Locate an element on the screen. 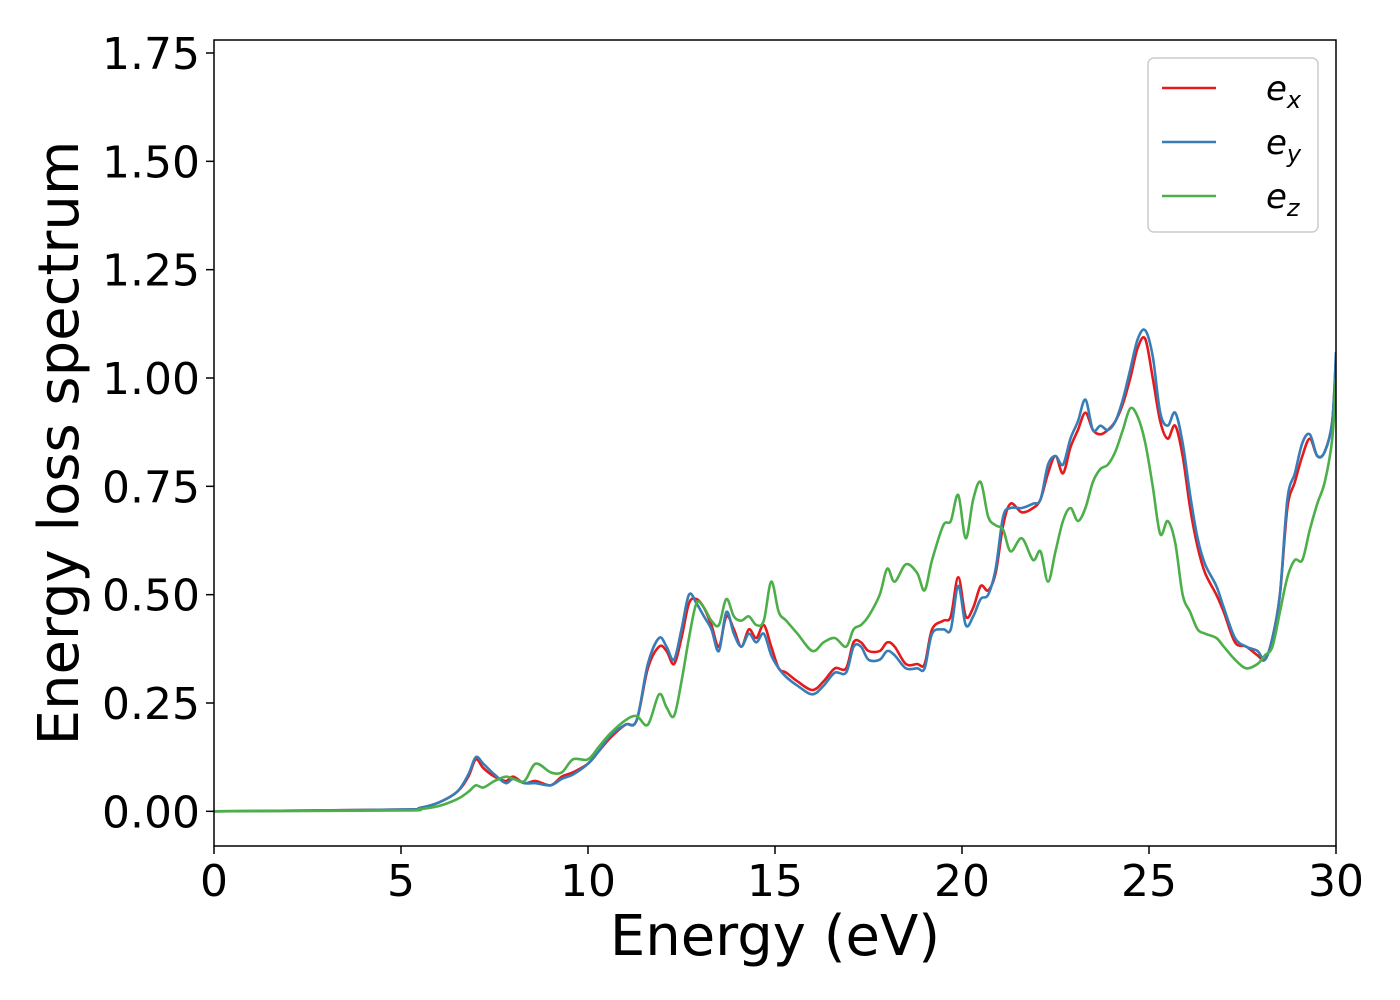  y-tick-label: 1.25 is located at coordinates (151, 271).